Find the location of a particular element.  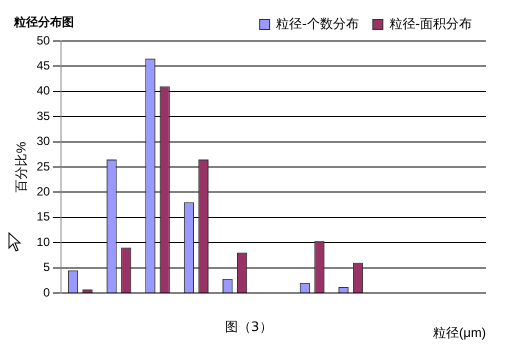

legend-label: 粒径-个数分布 is located at coordinates (317, 24).